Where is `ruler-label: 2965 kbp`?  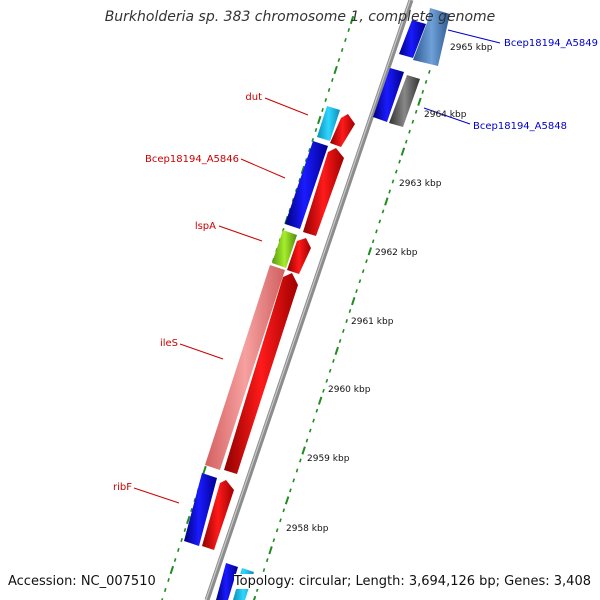 ruler-label: 2965 kbp is located at coordinates (471, 48).